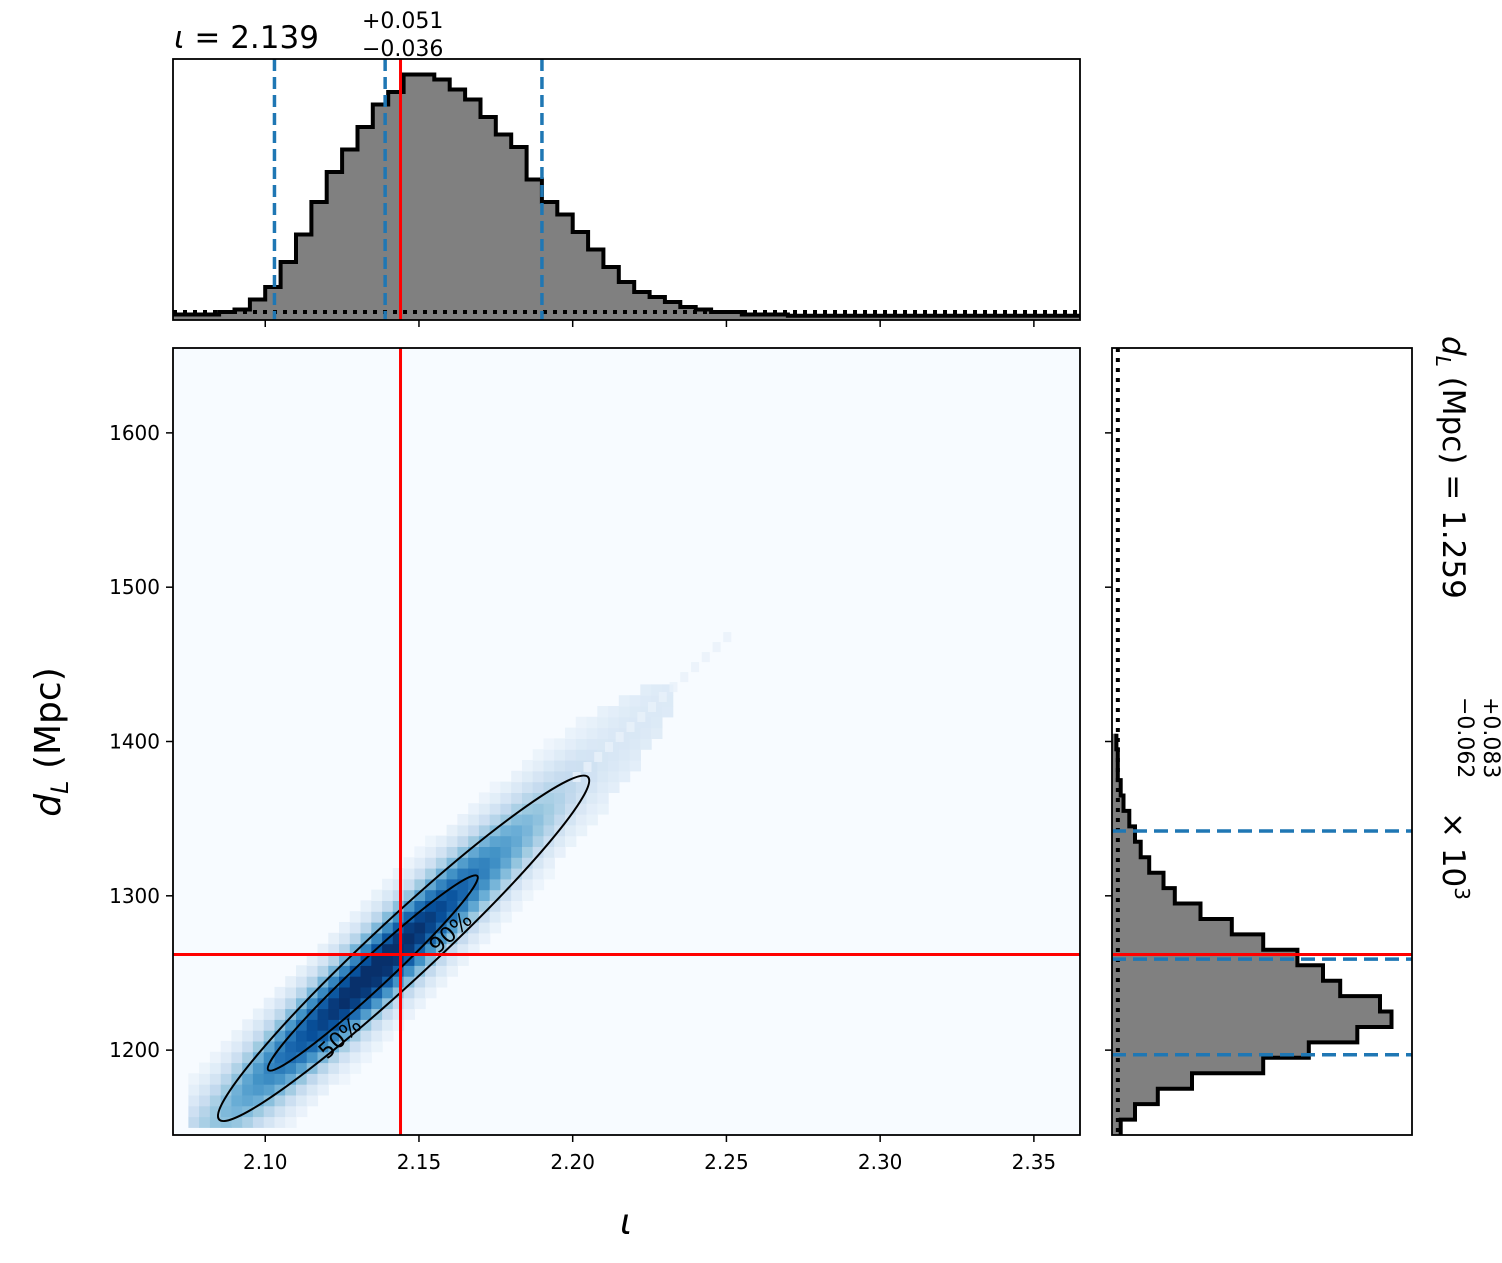 This screenshot has width=1502, height=1263. What do you see at coordinates (1034, 1162) in the screenshot?
I see `x-tick-label: 2.35` at bounding box center [1034, 1162].